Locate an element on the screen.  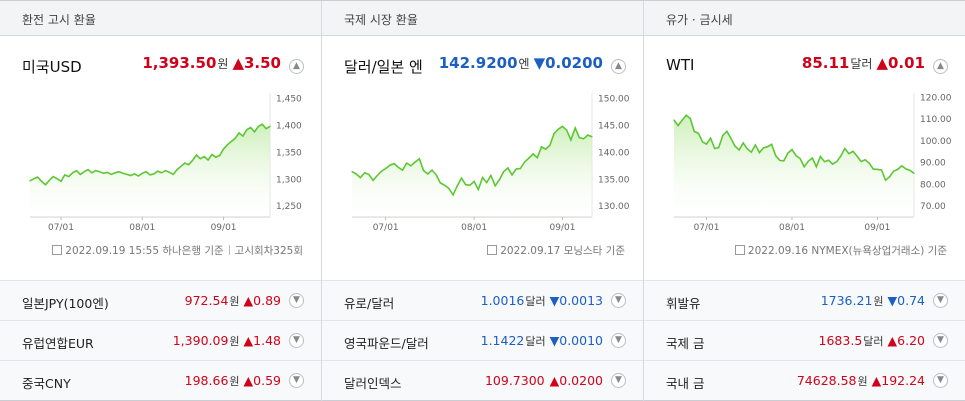
source-info: 2022.09.16 NYMEX(뉴욕상업거래소) 기준 is located at coordinates (840, 250).